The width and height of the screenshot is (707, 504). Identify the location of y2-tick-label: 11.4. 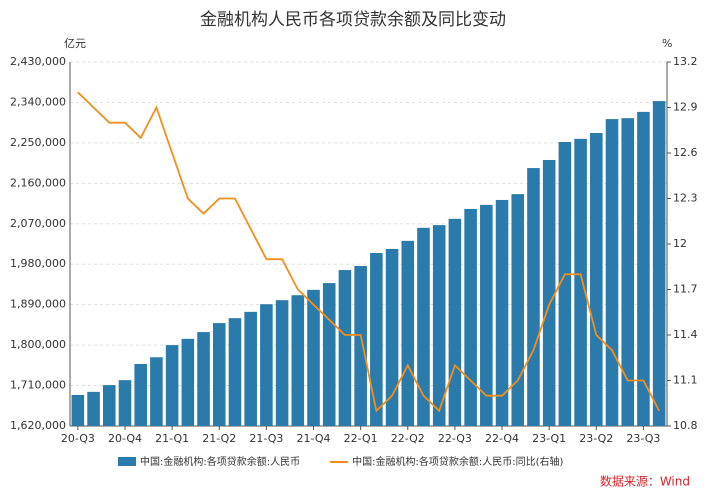
(685, 334).